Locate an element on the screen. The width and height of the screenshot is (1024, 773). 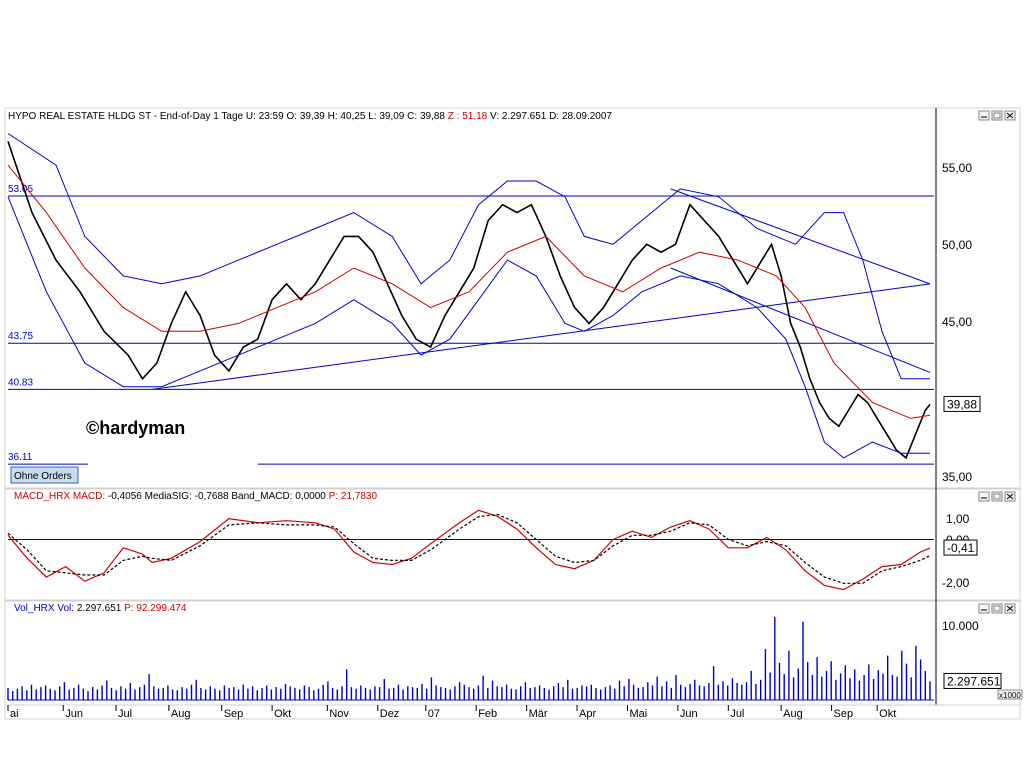
volume-panel-frame is located at coordinates (512, 653).